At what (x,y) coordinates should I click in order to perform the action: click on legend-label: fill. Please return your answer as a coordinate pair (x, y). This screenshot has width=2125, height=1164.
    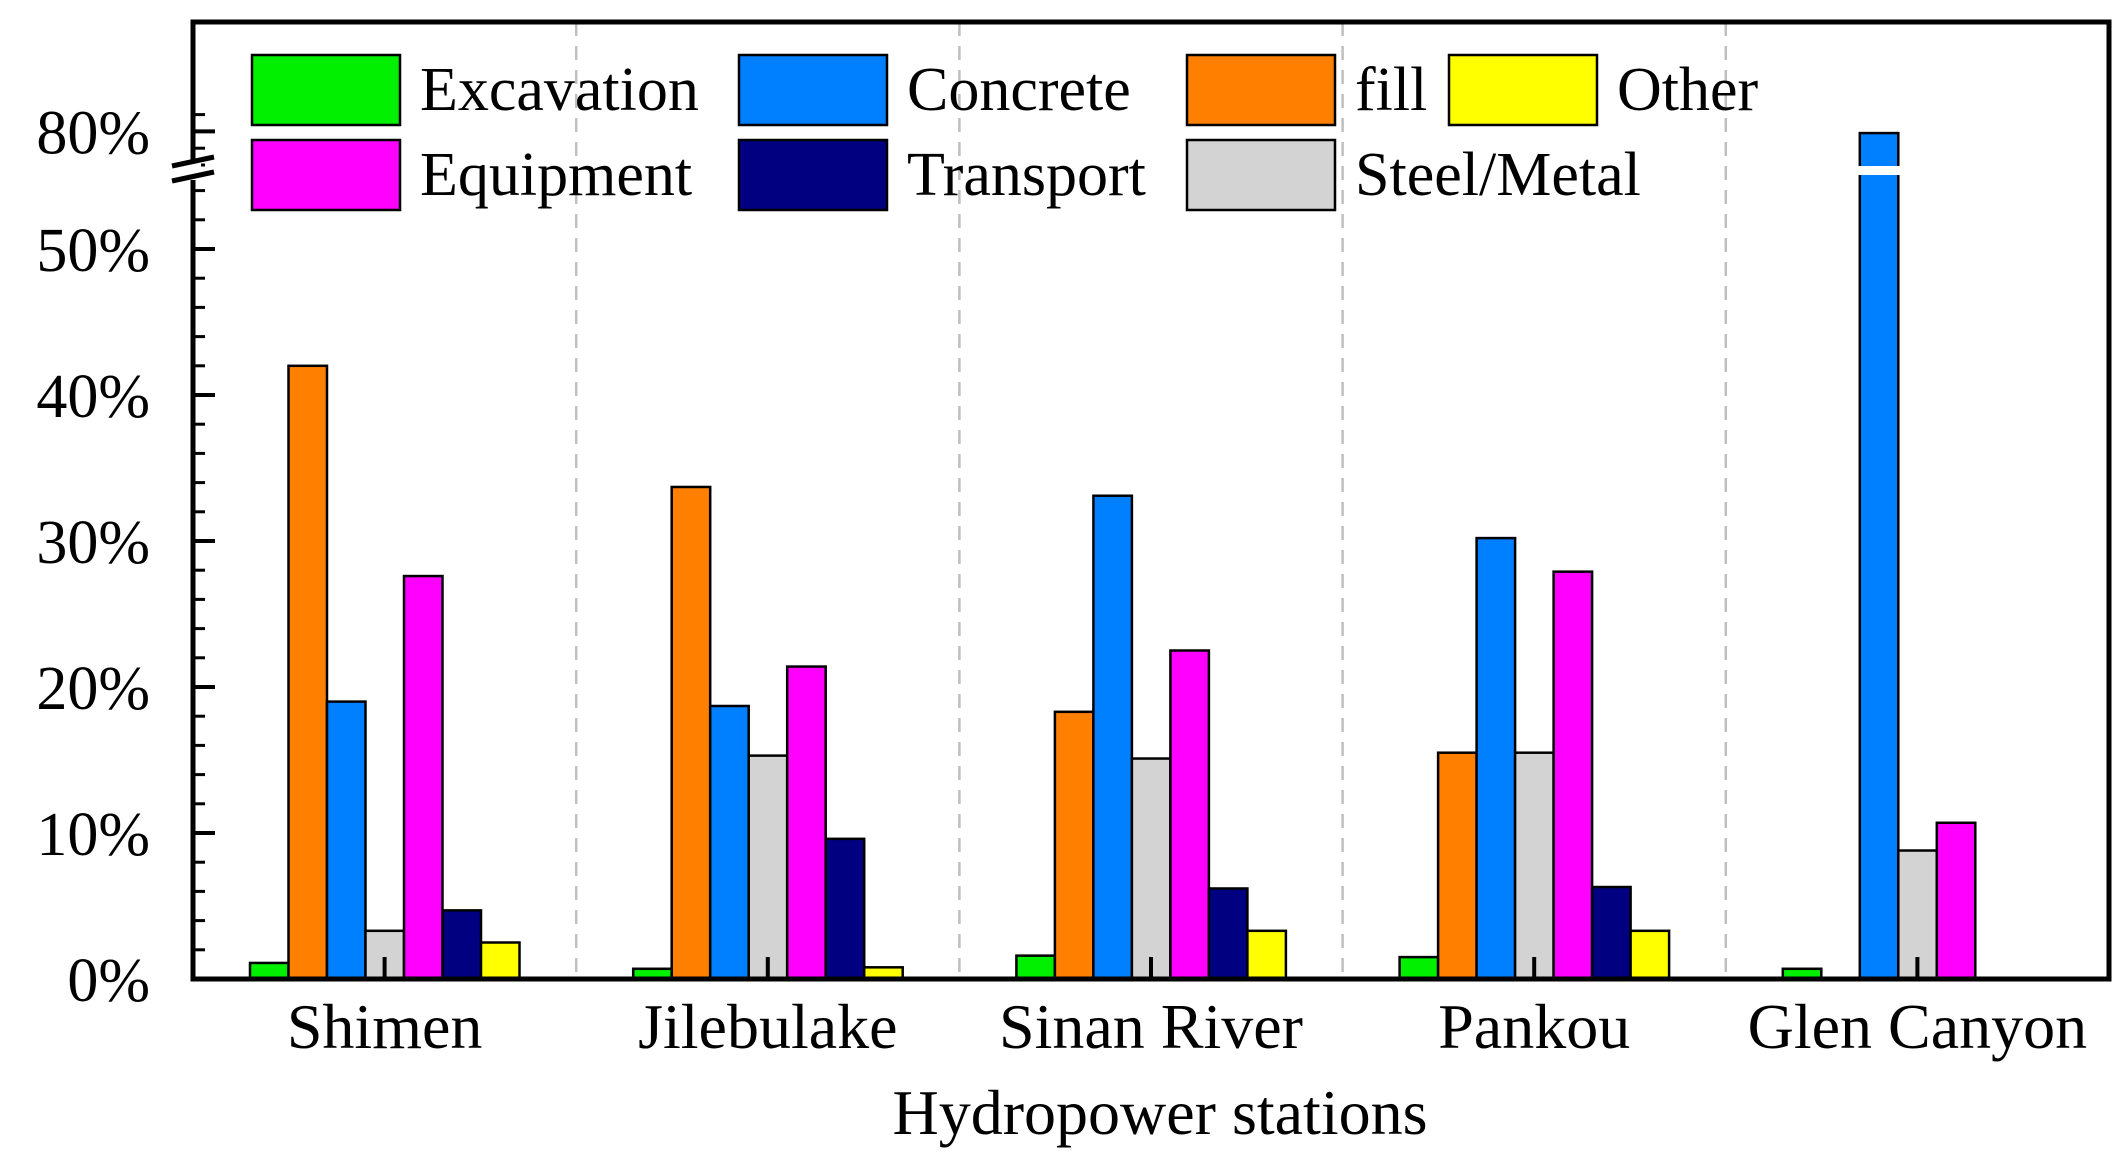
    Looking at the image, I should click on (1391, 90).